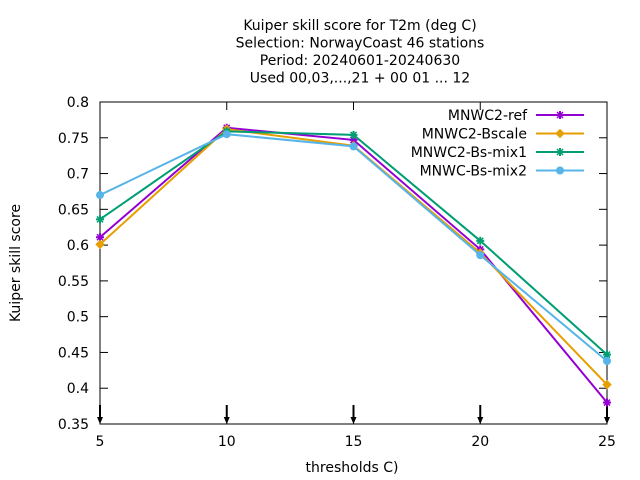 The height and width of the screenshot is (480, 640). I want to click on x-axis-label: thresholds C), so click(352, 468).